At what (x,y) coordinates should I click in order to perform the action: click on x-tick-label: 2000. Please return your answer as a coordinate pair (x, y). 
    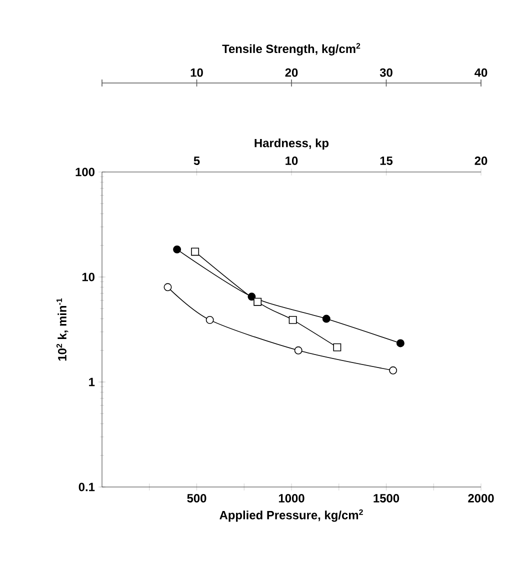
    Looking at the image, I should click on (481, 498).